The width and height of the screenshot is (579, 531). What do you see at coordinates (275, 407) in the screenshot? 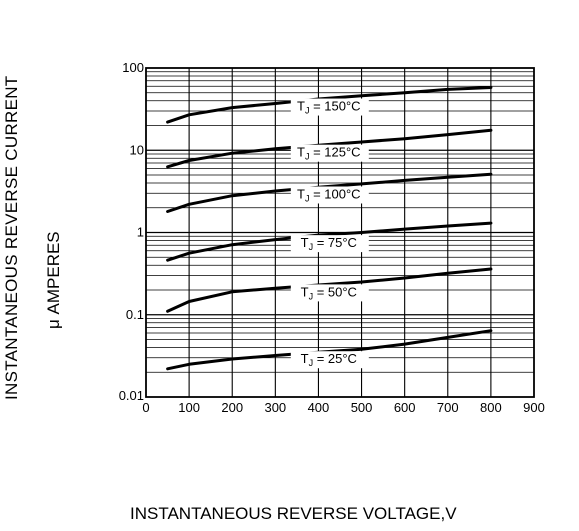
I see `x-tick-label: 300` at bounding box center [275, 407].